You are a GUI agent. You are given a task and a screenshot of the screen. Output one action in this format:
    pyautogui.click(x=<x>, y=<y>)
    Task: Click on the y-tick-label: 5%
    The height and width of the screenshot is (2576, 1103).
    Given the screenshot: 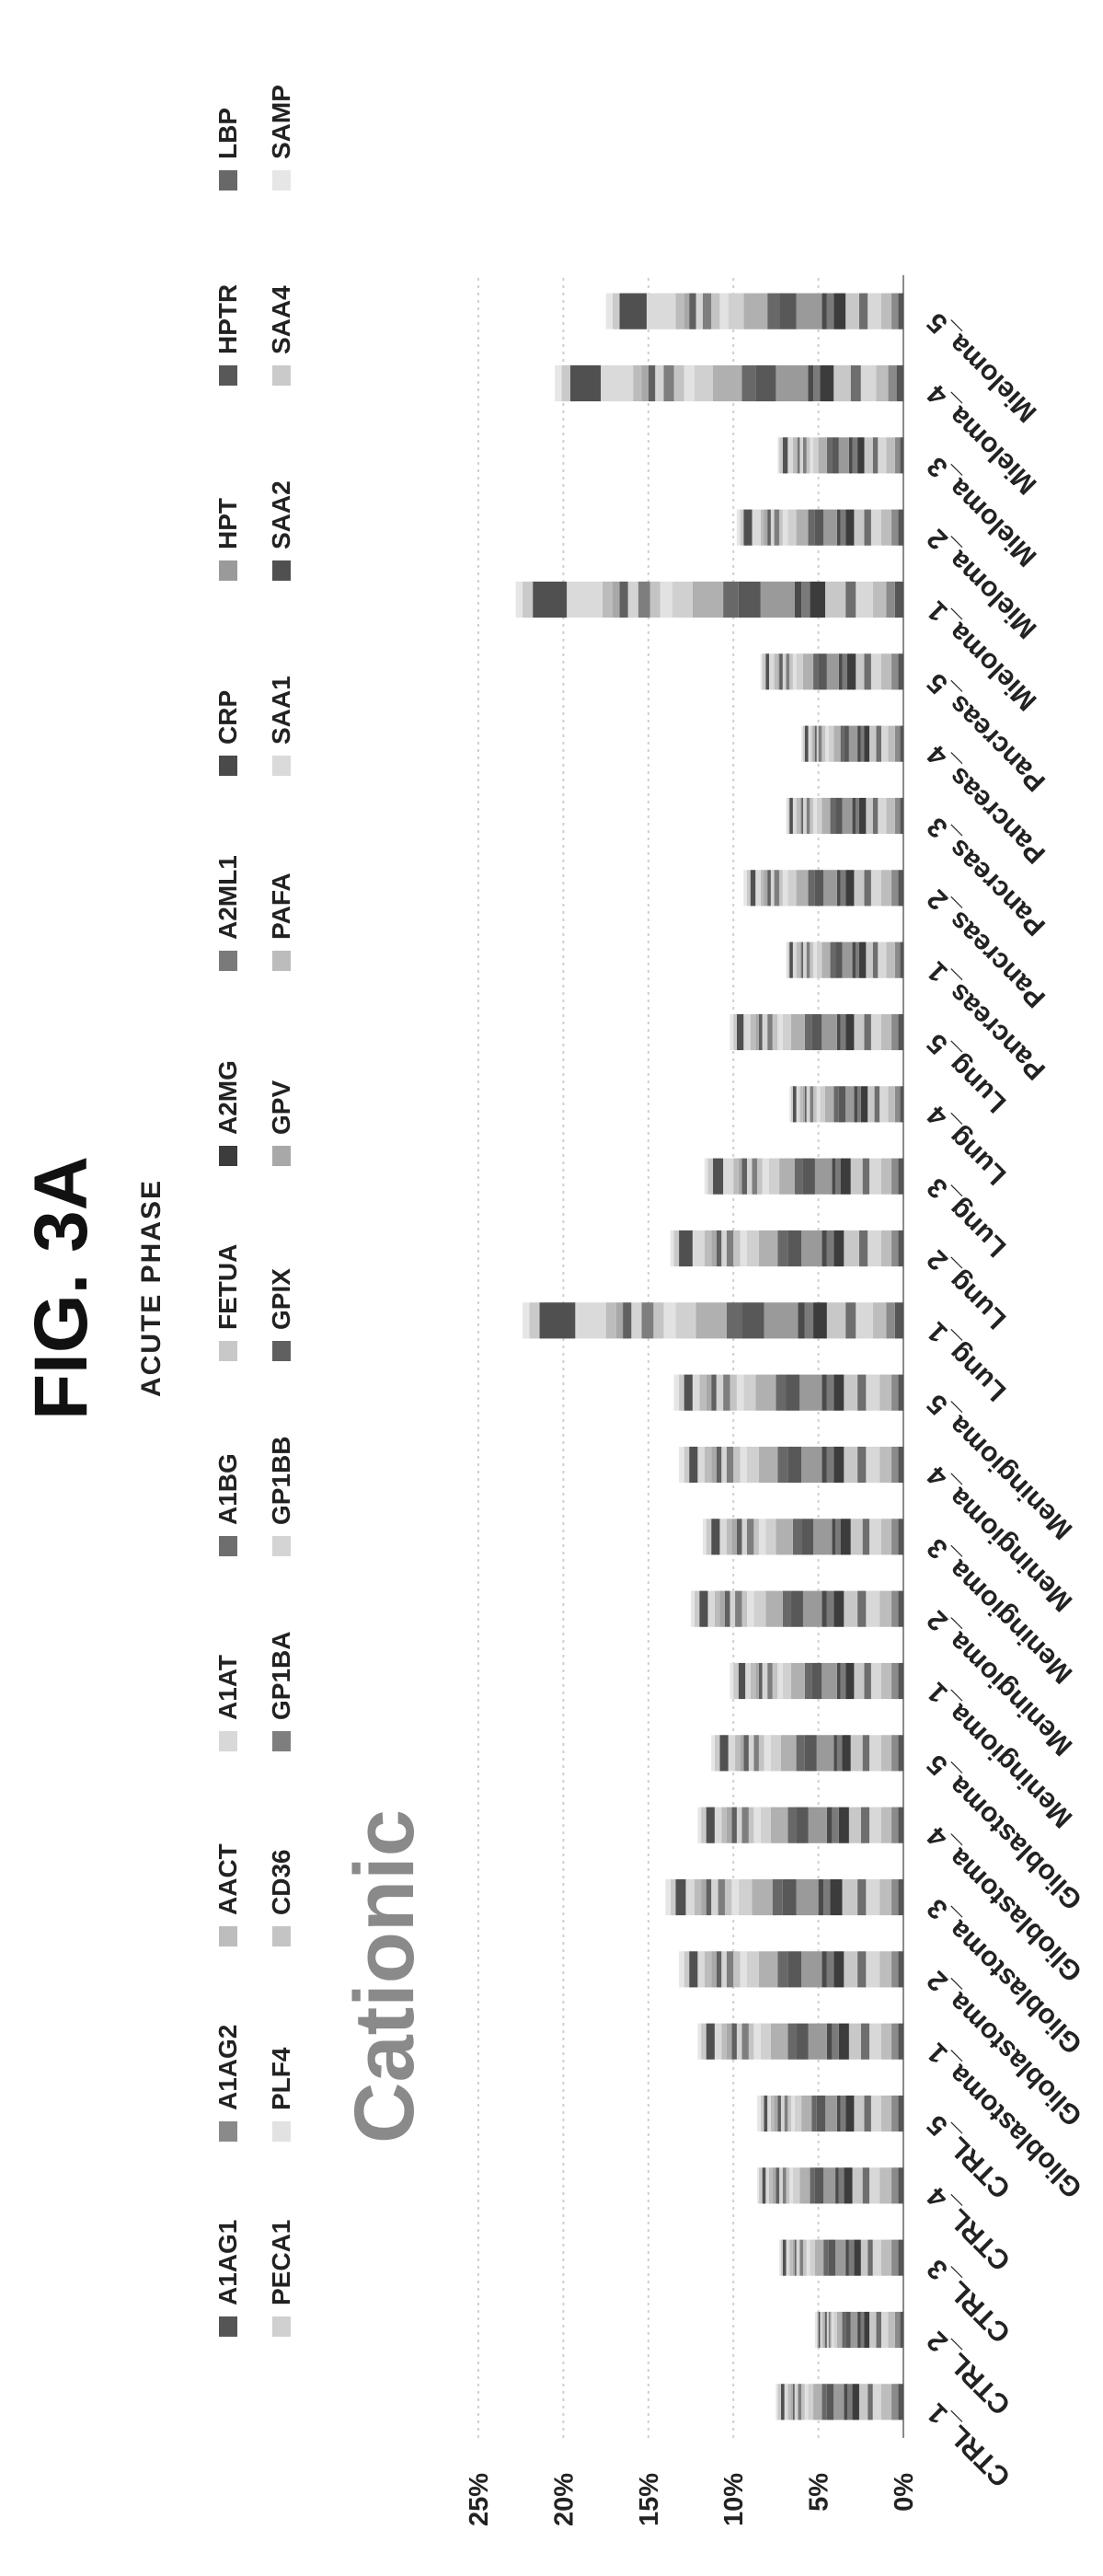 What is the action you would take?
    pyautogui.click(x=819, y=2492)
    